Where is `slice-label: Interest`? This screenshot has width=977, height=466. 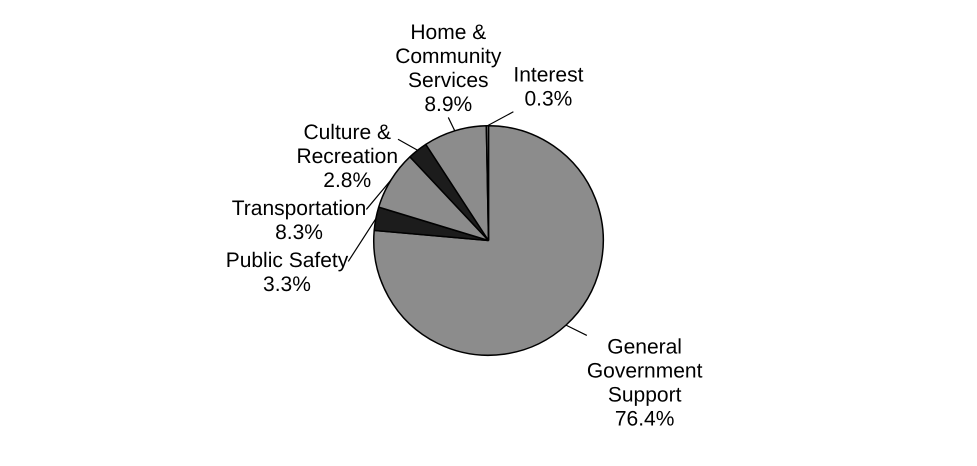 slice-label: Interest is located at coordinates (548, 75).